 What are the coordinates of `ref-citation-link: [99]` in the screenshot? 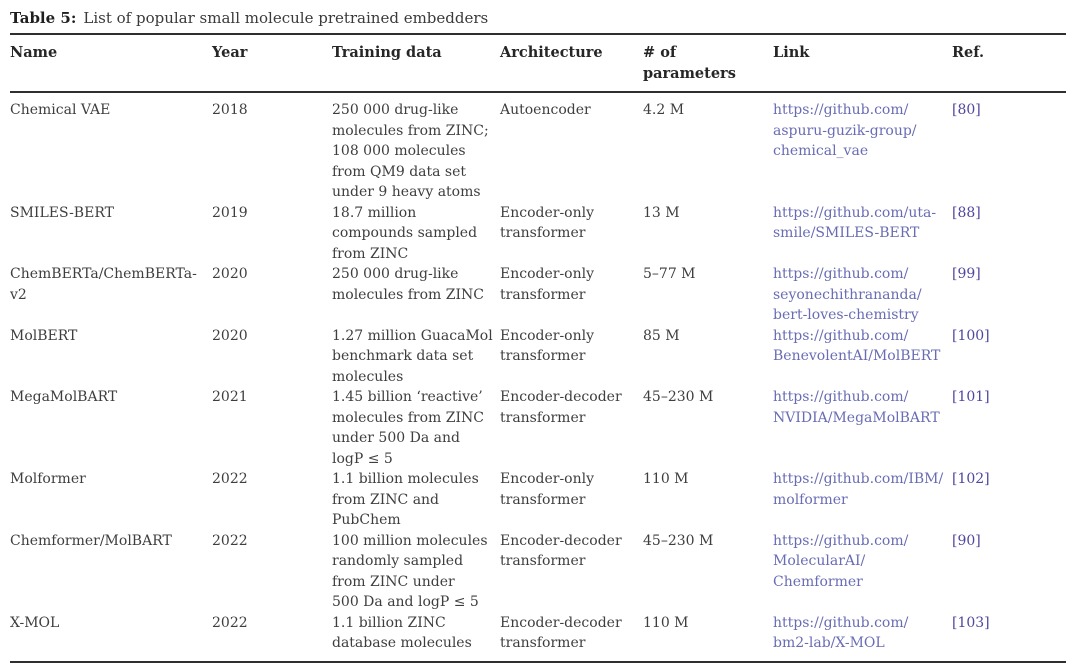 It's located at (966, 274).